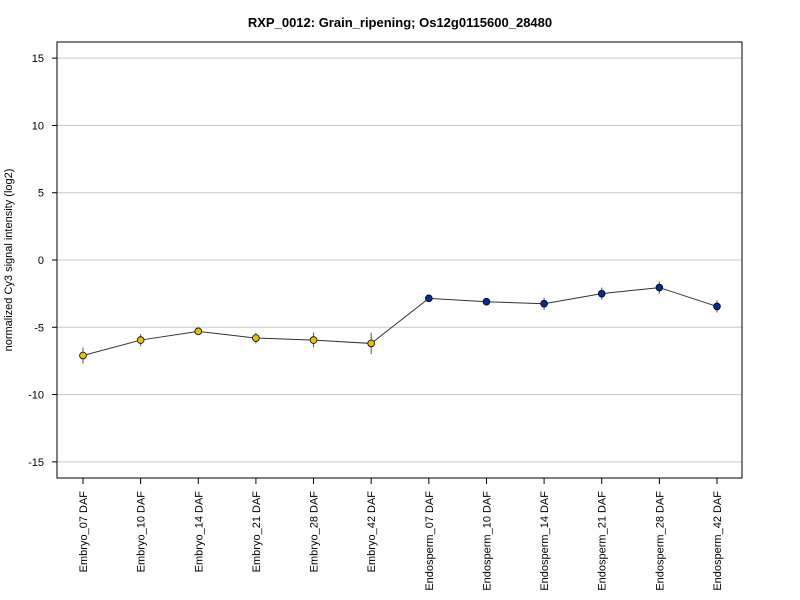 The image size is (800, 600). What do you see at coordinates (84, 532) in the screenshot?
I see `x-tick-label: Embryo_07 DAF` at bounding box center [84, 532].